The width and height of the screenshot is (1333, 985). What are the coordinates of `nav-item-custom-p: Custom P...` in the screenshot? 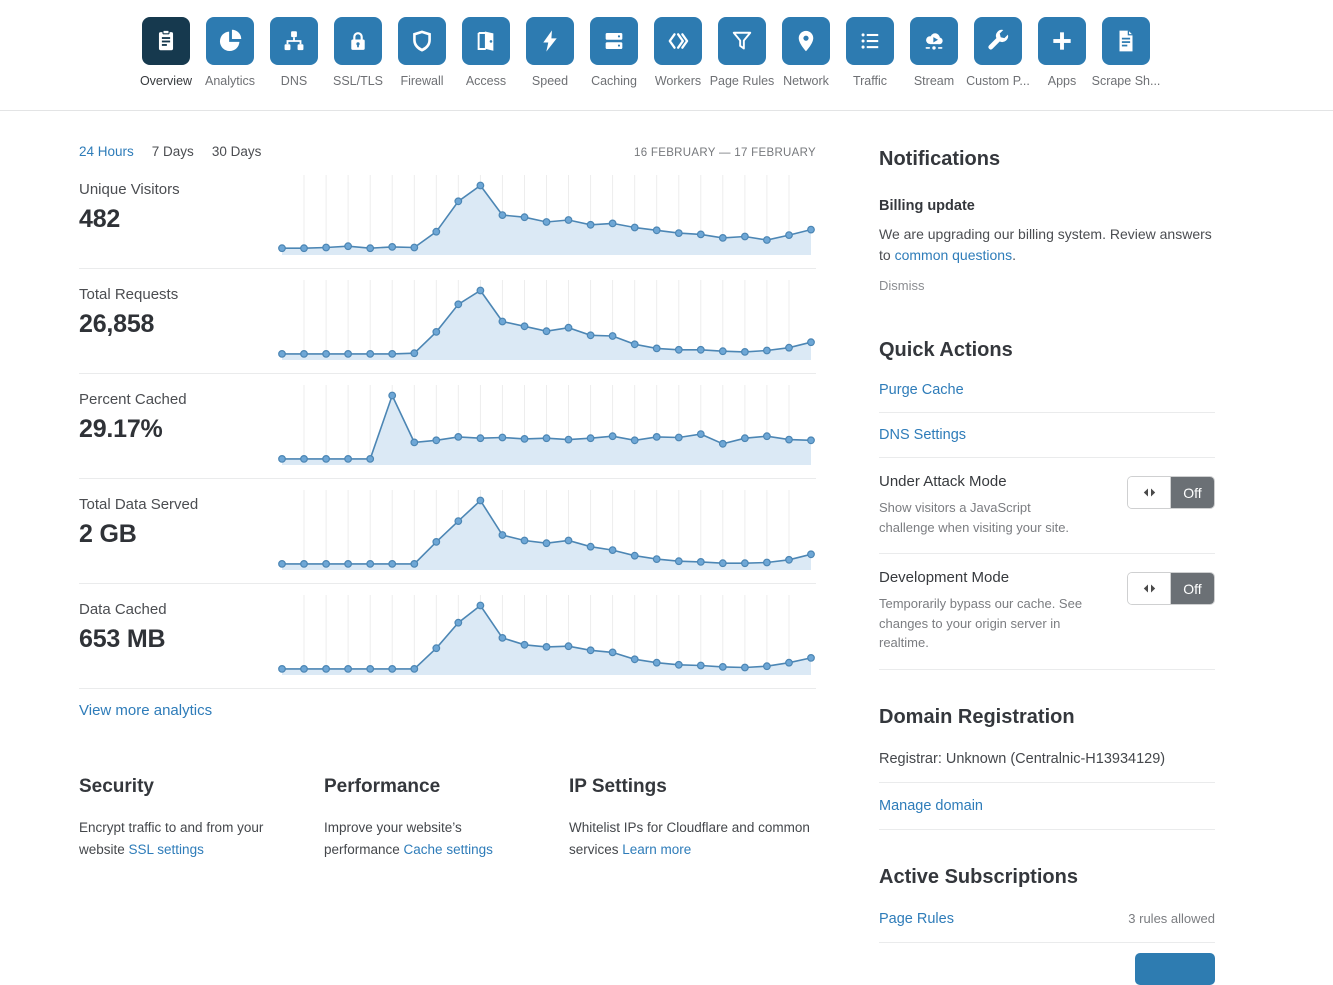 It's located at (998, 52).